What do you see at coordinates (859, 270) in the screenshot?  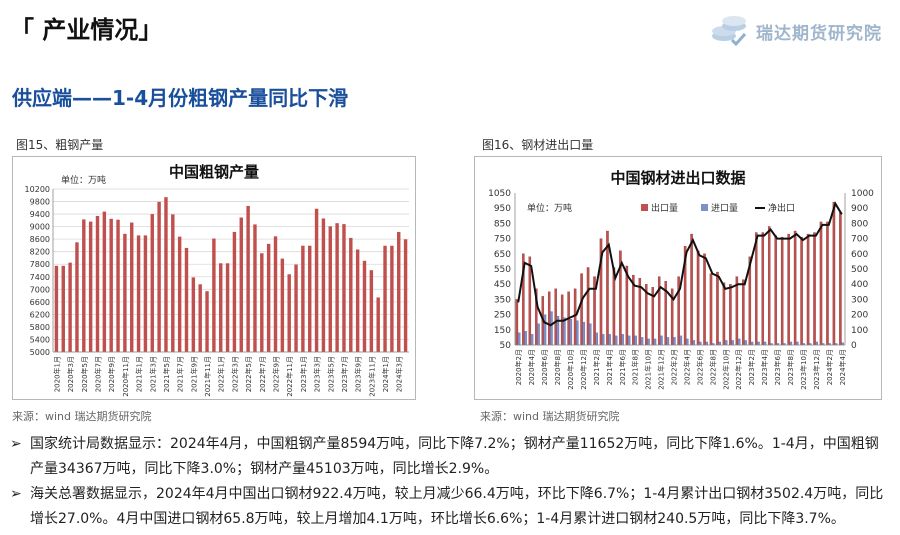 I see `y-right-tick-label: 500` at bounding box center [859, 270].